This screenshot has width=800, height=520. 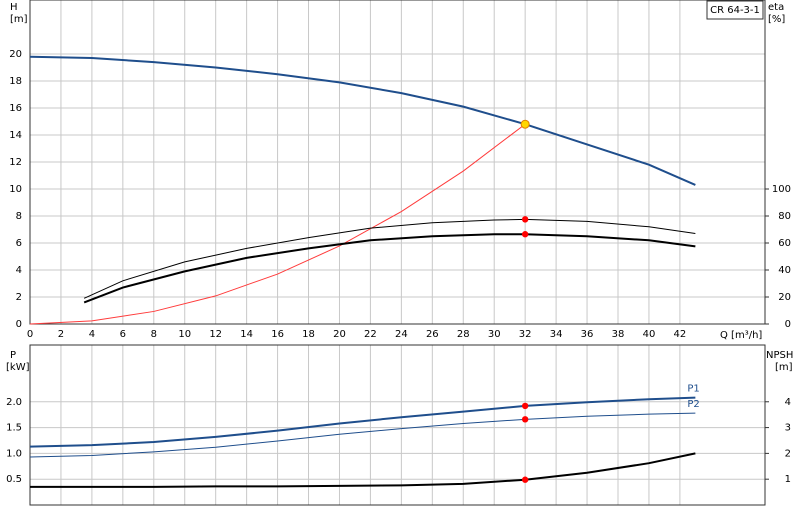 I want to click on y-tick-label: 1.5, so click(x=14, y=428).